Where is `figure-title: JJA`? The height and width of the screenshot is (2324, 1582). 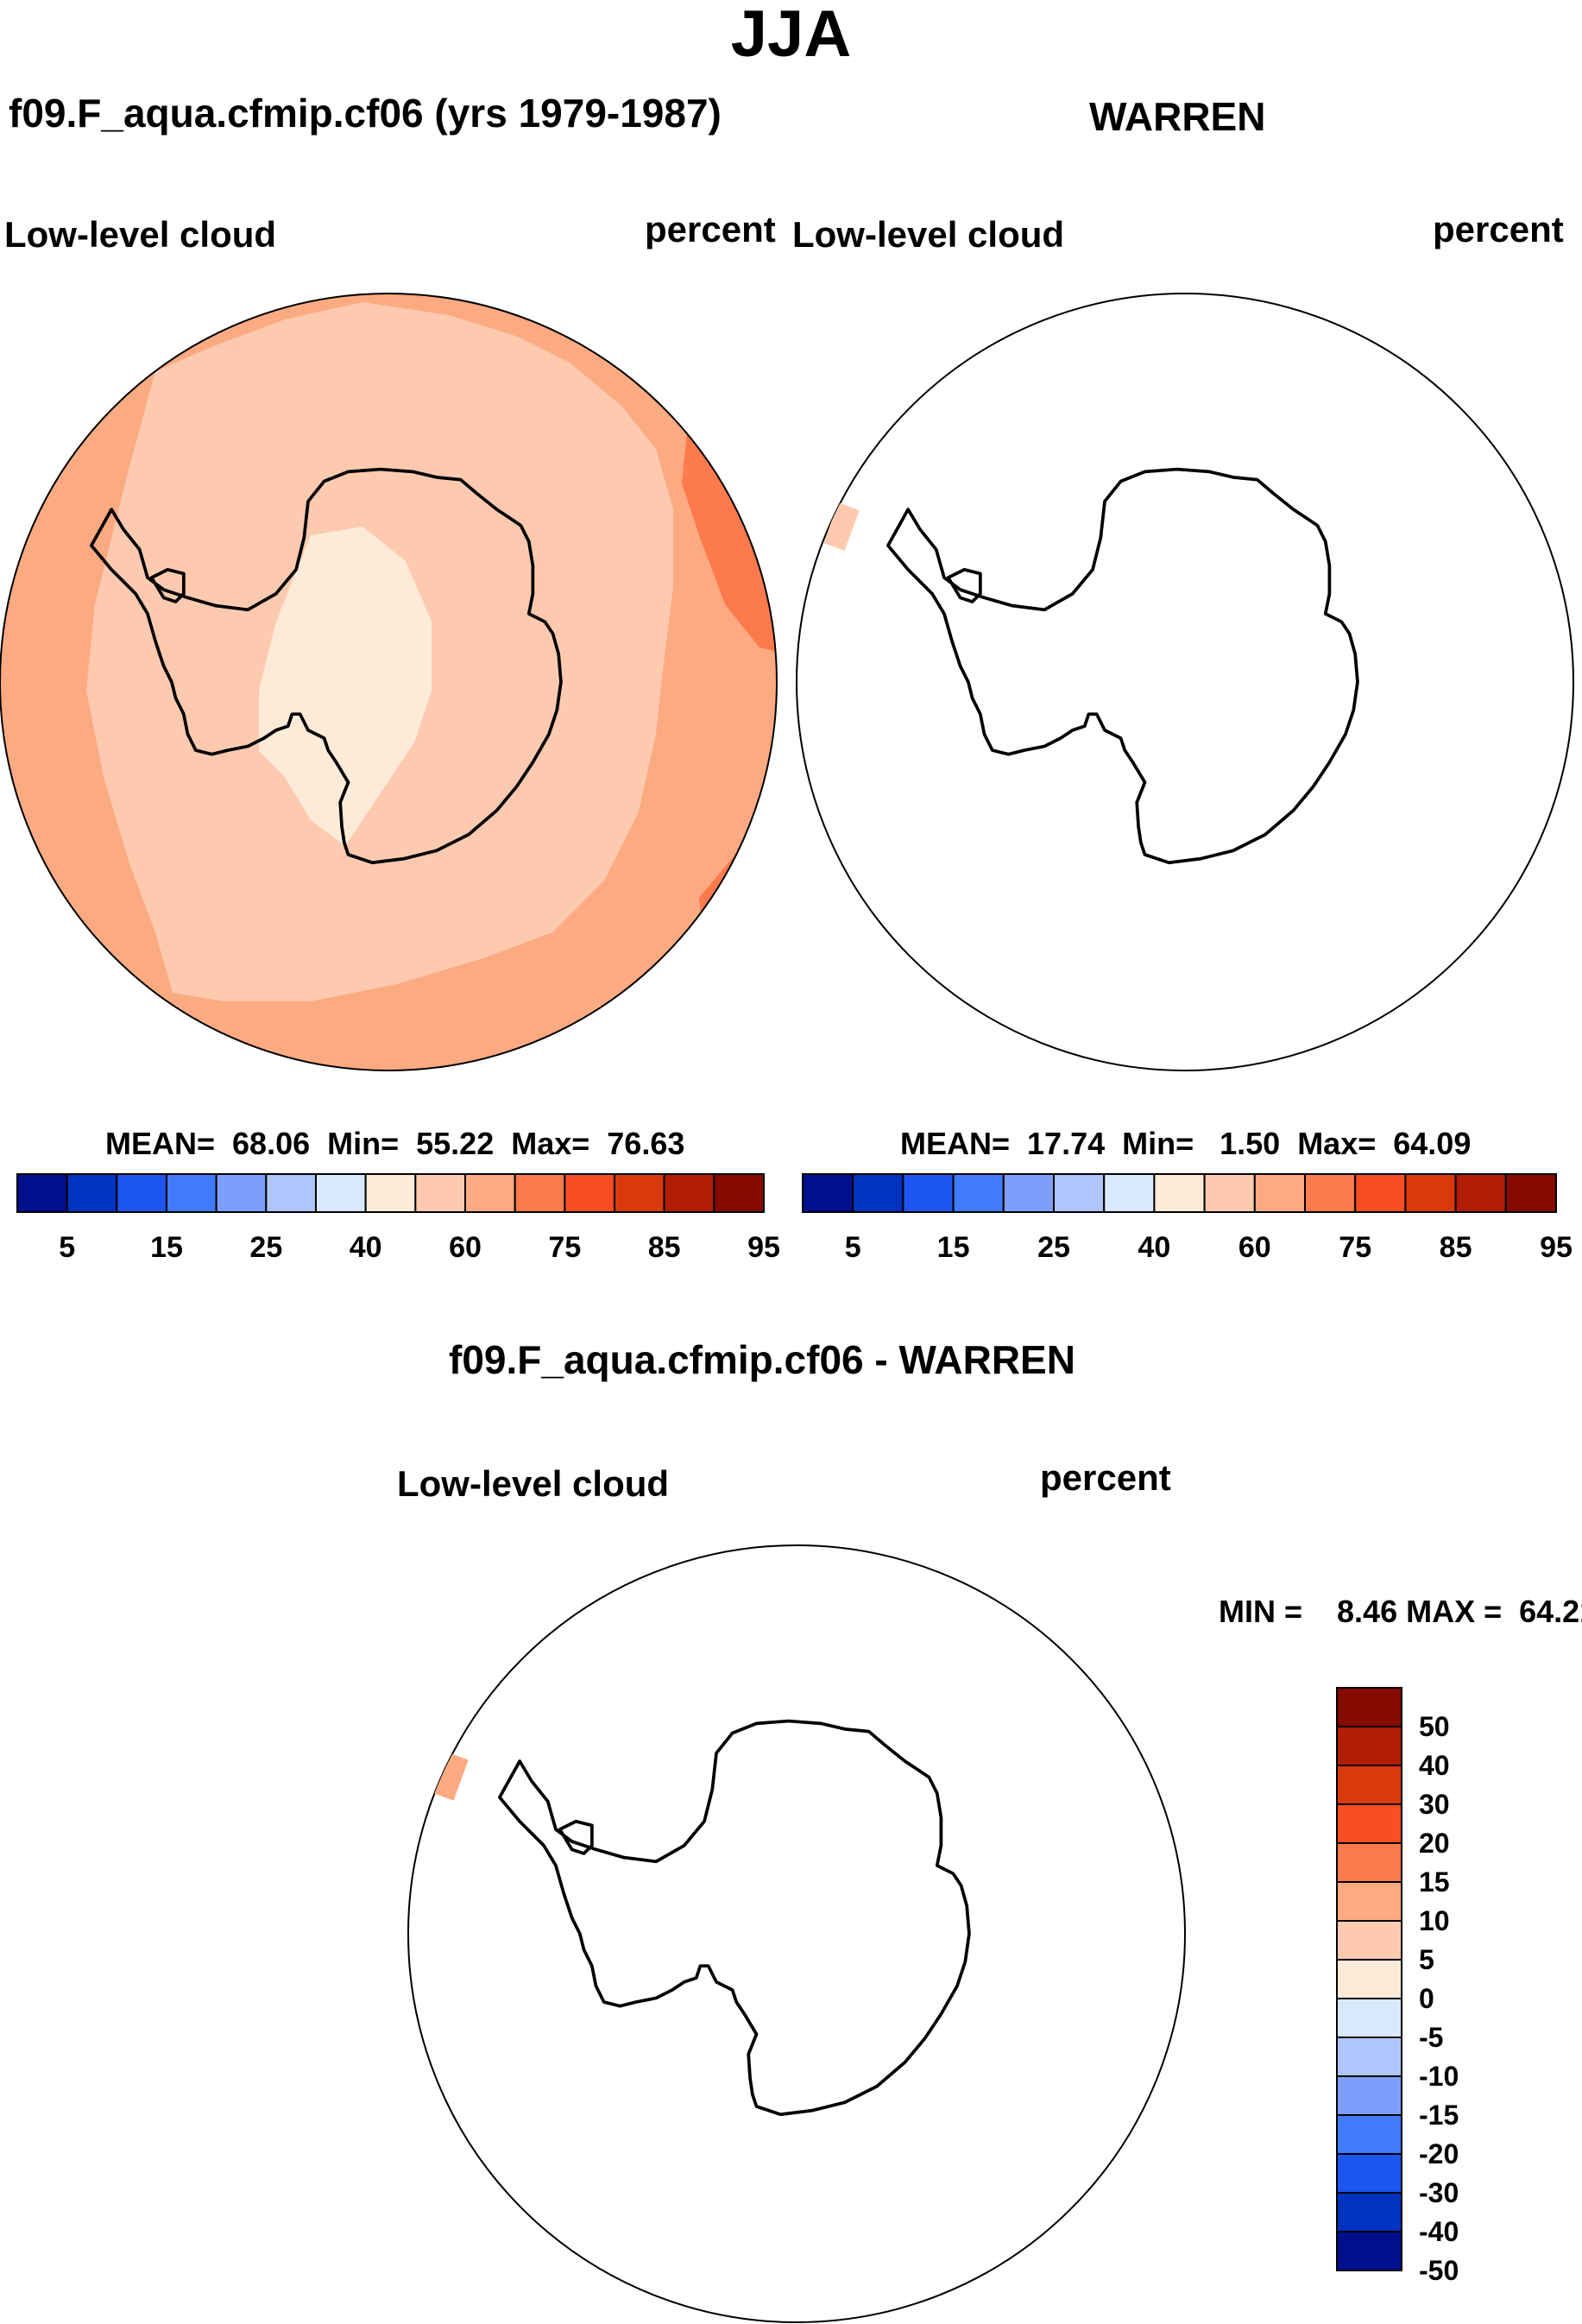 figure-title: JJA is located at coordinates (791, 36).